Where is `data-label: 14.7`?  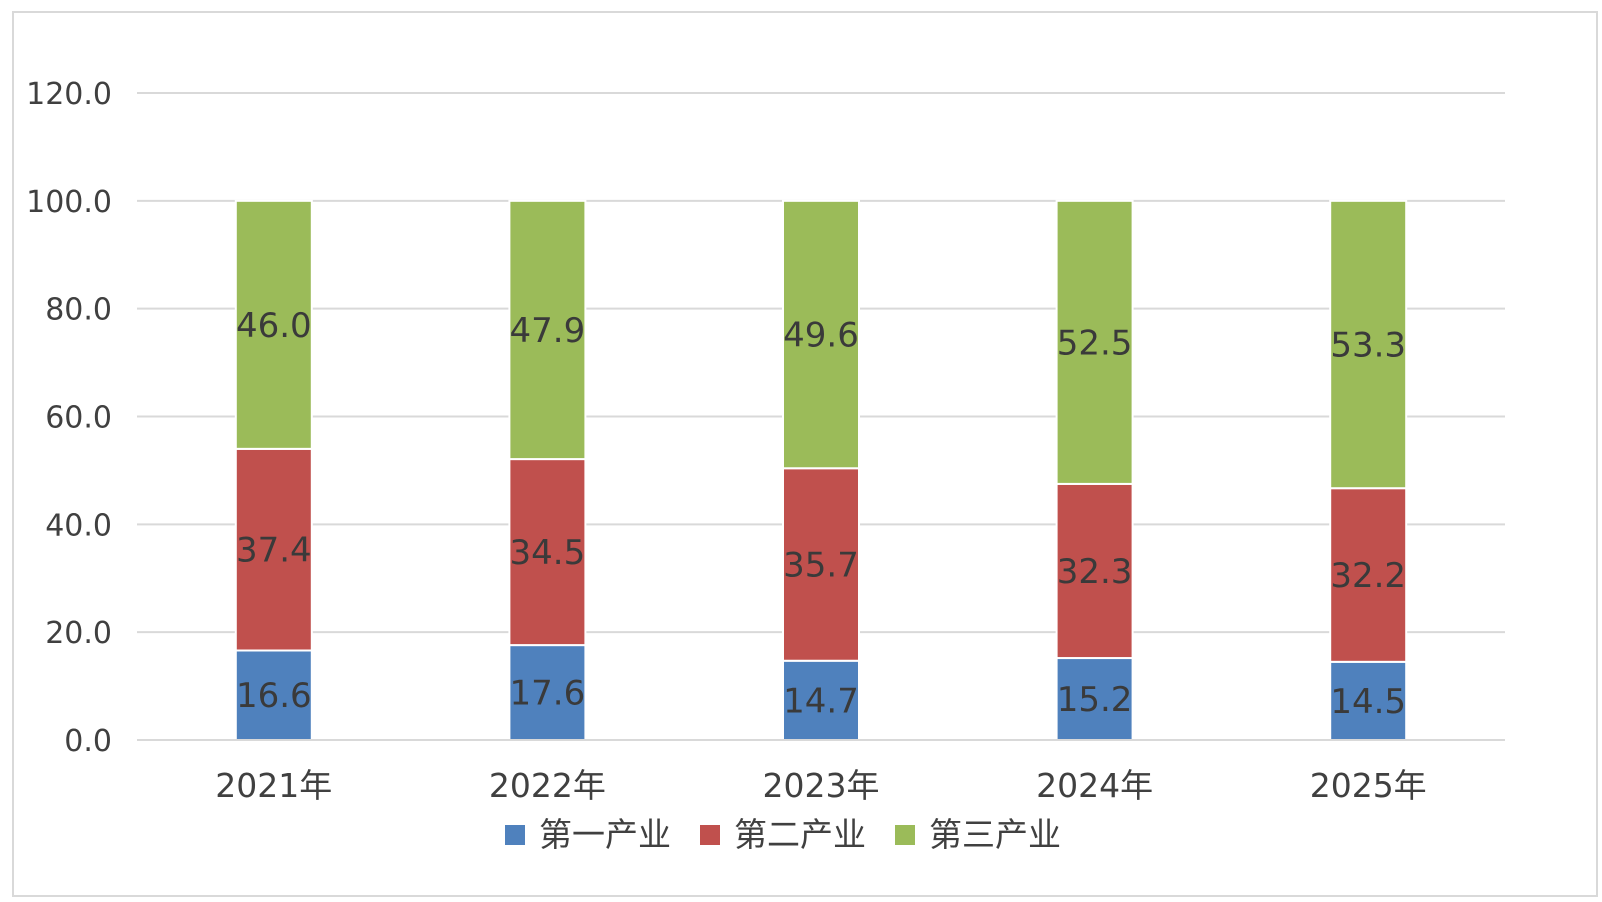
data-label: 14.7 is located at coordinates (821, 701).